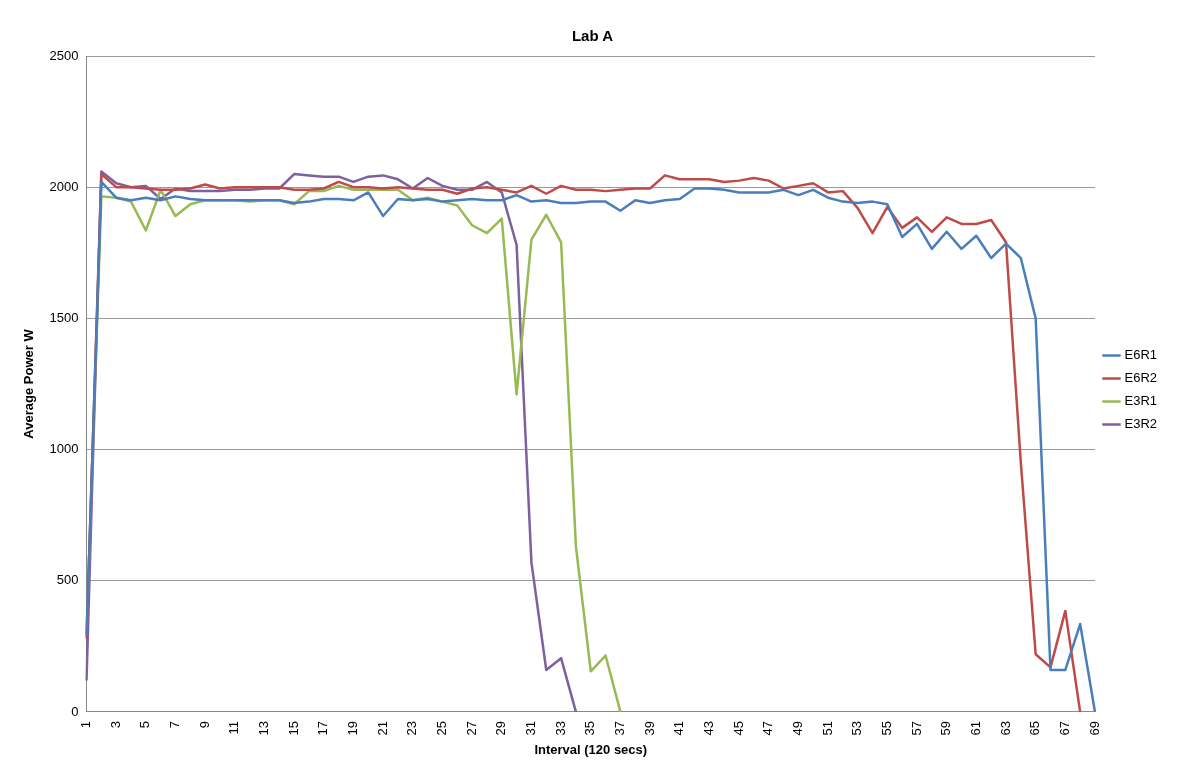 This screenshot has height=780, width=1195. I want to click on x-tick-label: 15, so click(293, 728).